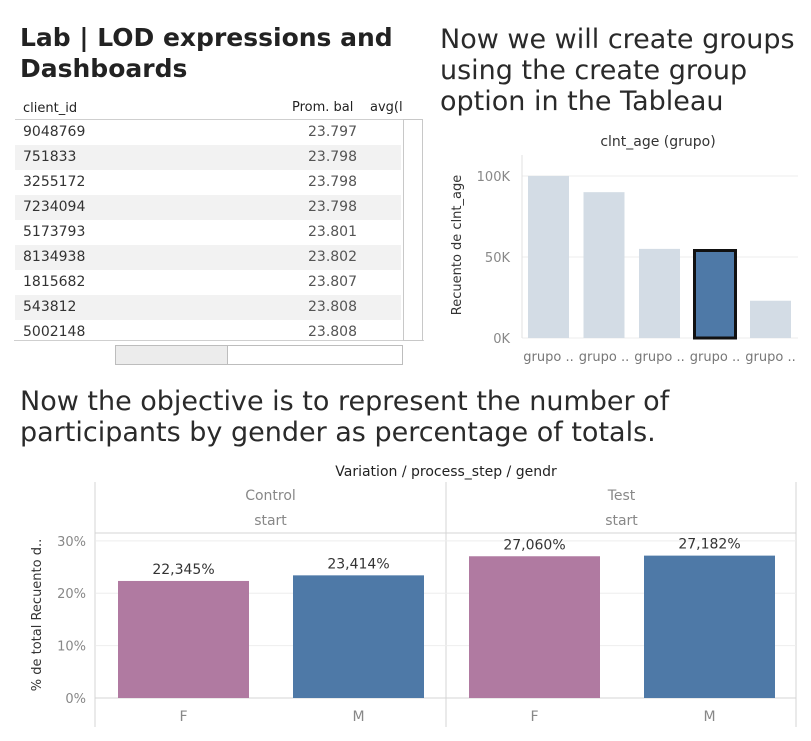 The height and width of the screenshot is (741, 811). What do you see at coordinates (50, 108) in the screenshot?
I see `column-header-client-id: client_id` at bounding box center [50, 108].